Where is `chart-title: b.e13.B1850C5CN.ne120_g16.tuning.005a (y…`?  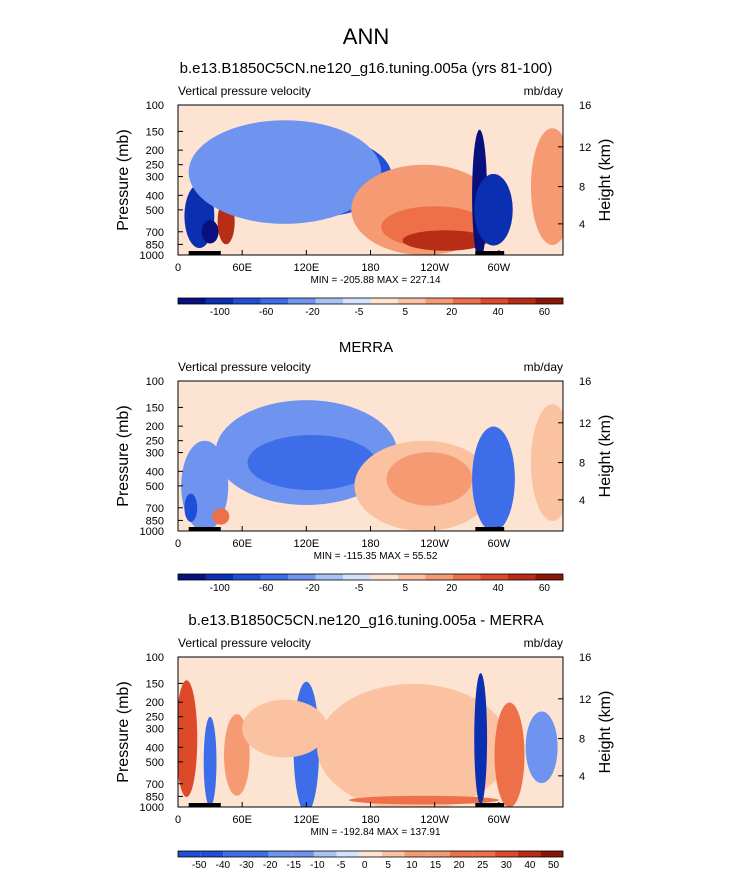 chart-title: b.e13.B1850C5CN.ne120_g16.tuning.005a (y… is located at coordinates (366, 68).